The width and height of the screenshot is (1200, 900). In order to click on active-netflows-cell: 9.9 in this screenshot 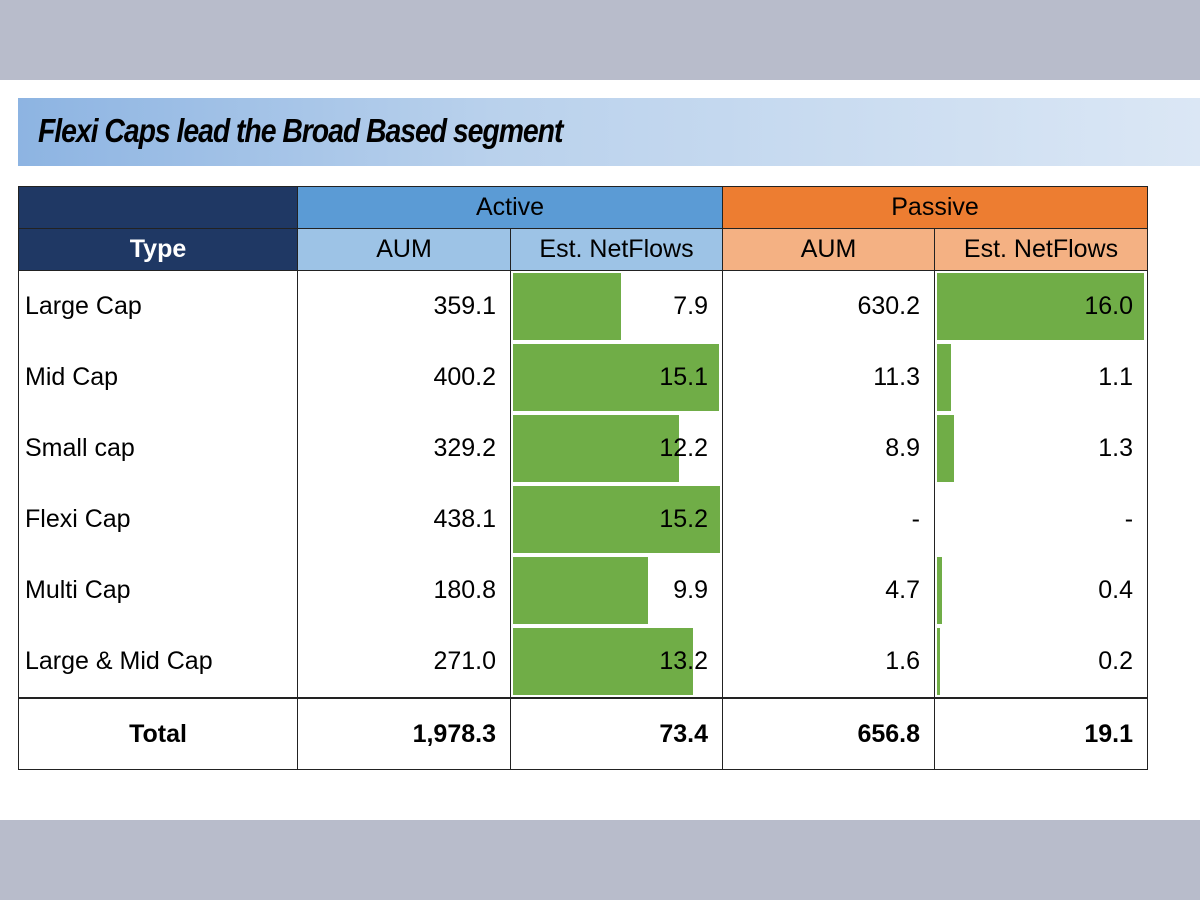, I will do `click(616, 590)`.